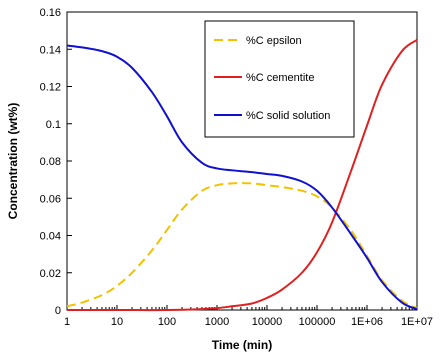 The width and height of the screenshot is (447, 356). I want to click on y-tick-label: 0.06, so click(50, 199).